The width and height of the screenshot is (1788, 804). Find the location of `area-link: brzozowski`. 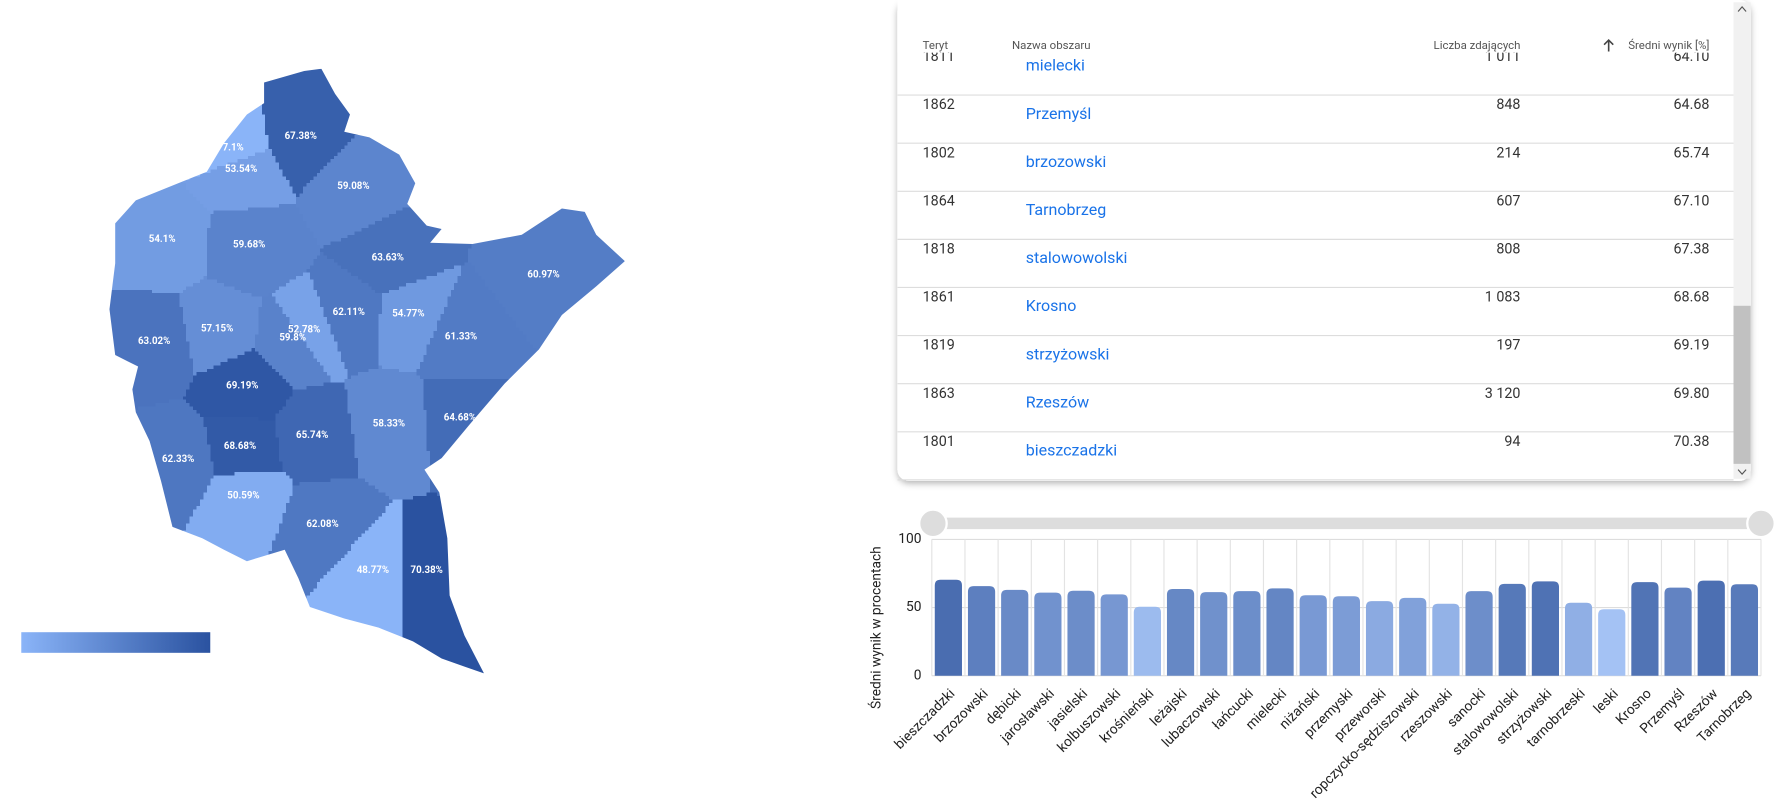

area-link: brzozowski is located at coordinates (1066, 161).